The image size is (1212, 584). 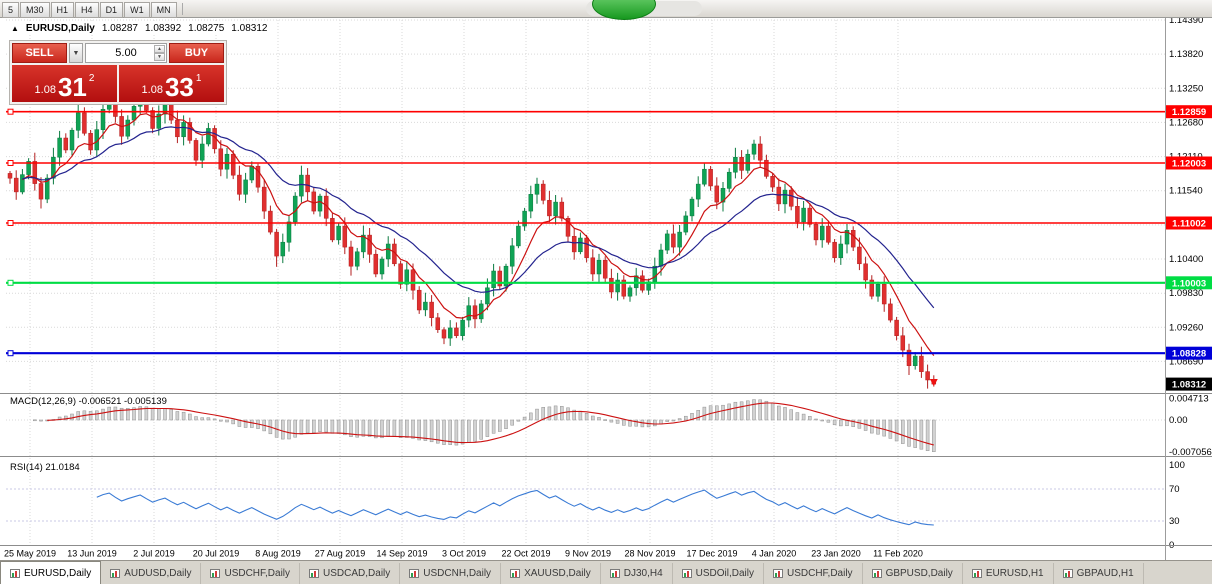 What do you see at coordinates (118, 72) in the screenshot?
I see `one-click-trade-panel: SELL ▼ 5.00 ▲ ▼ BUY 1.08 31 2 1.08 33 1` at bounding box center [118, 72].